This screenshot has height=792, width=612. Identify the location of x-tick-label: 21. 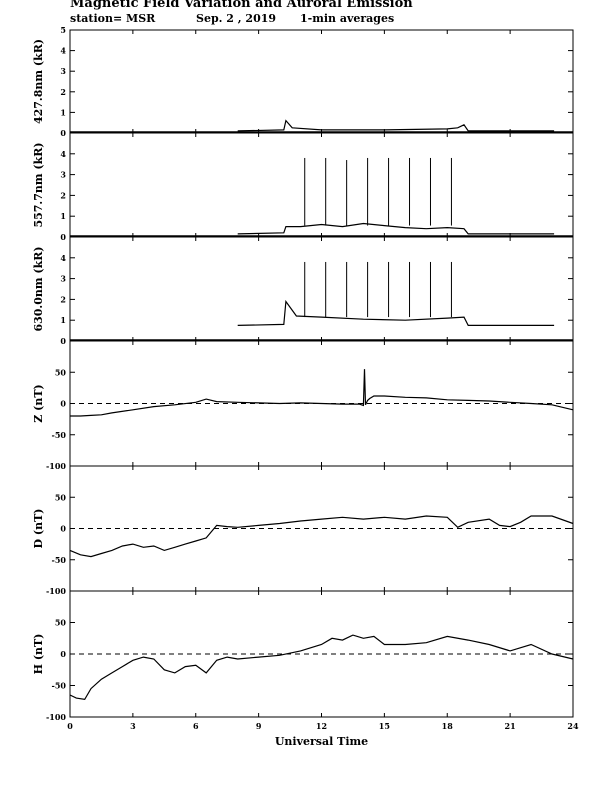
(510, 726).